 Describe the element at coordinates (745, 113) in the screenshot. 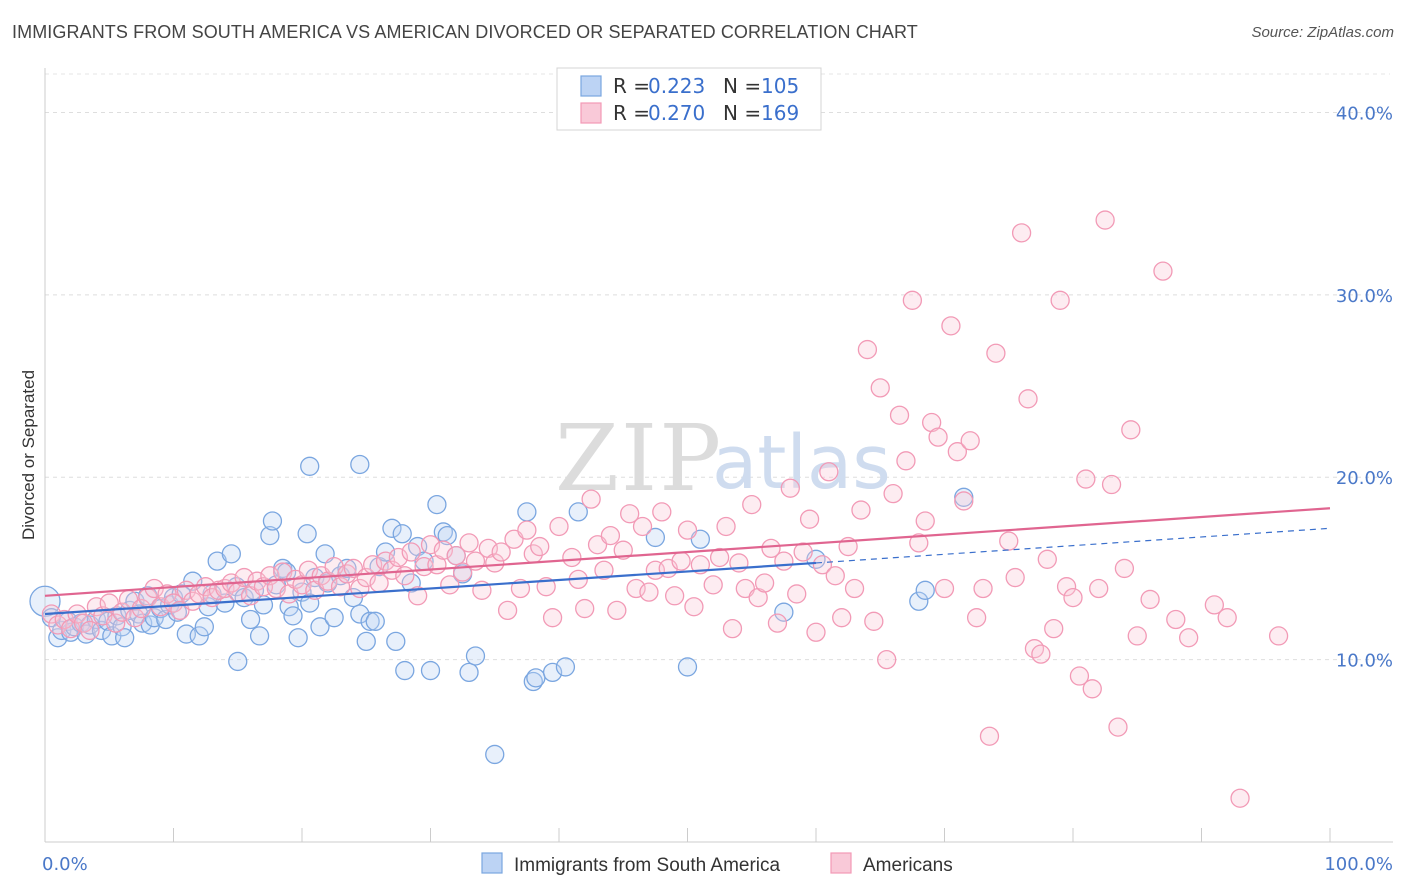

I see `legend-n-label-2: N =` at that location.